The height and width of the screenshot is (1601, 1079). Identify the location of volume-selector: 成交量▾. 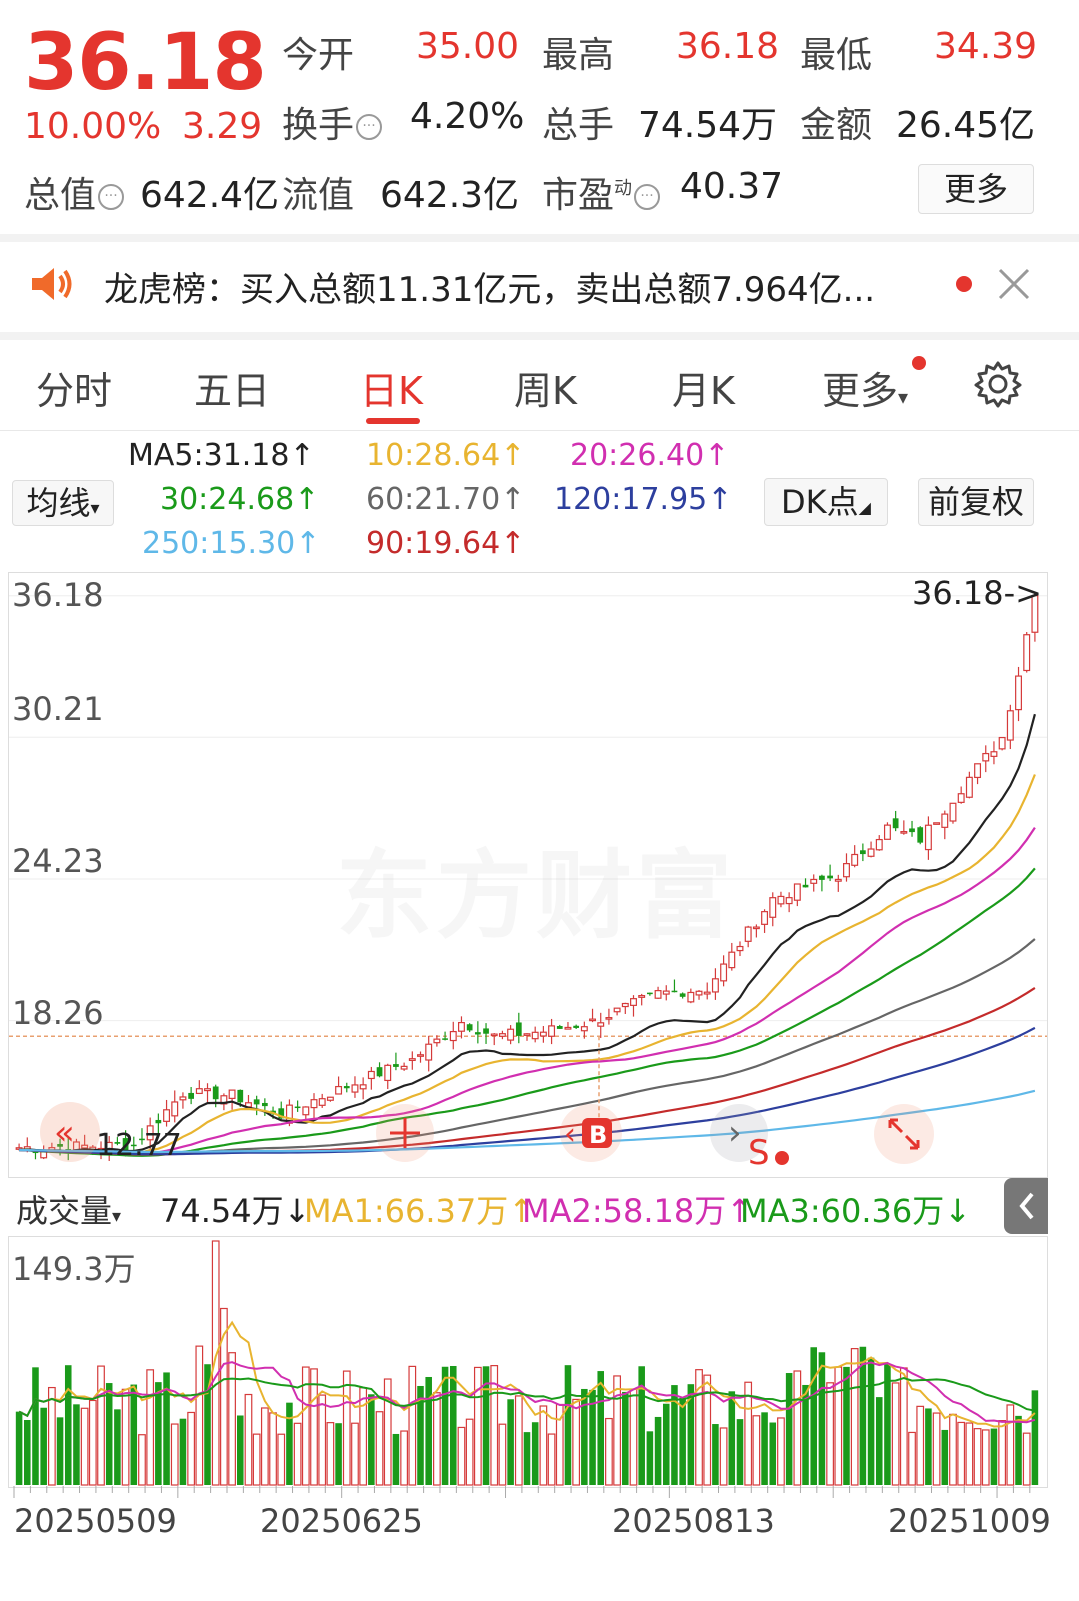
(69, 1211).